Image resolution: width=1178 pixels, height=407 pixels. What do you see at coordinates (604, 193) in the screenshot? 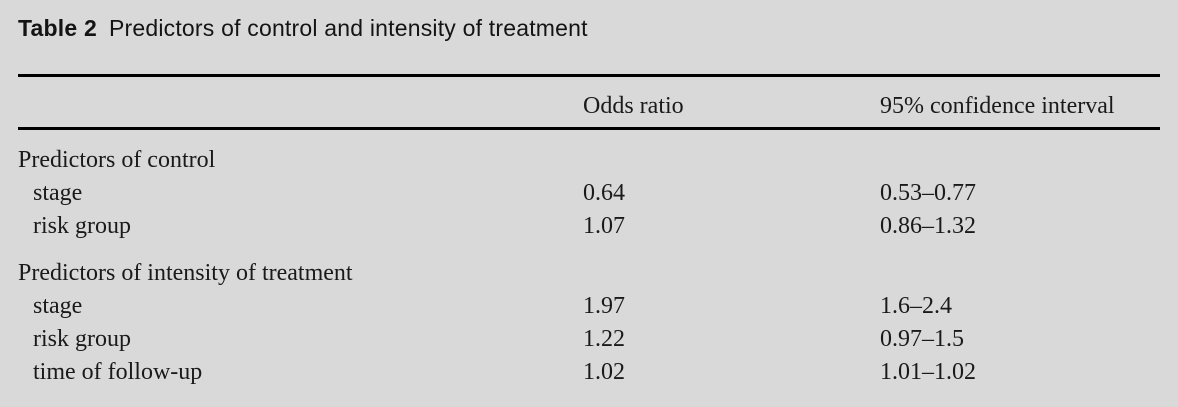
I see `odds-ratio-value: 0.64` at bounding box center [604, 193].